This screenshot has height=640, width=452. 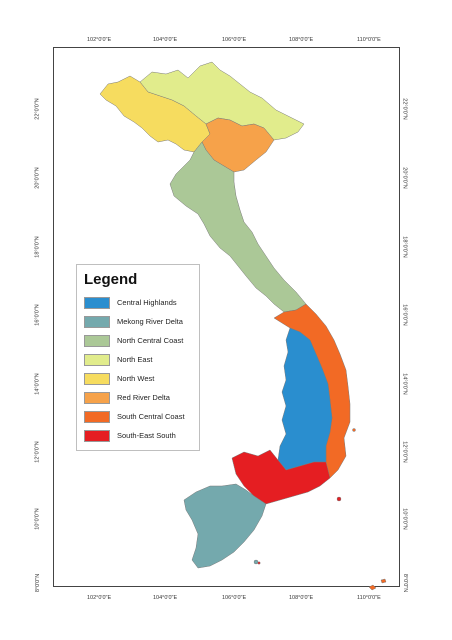 What do you see at coordinates (147, 302) in the screenshot?
I see `legend-label: Central Highlands` at bounding box center [147, 302].